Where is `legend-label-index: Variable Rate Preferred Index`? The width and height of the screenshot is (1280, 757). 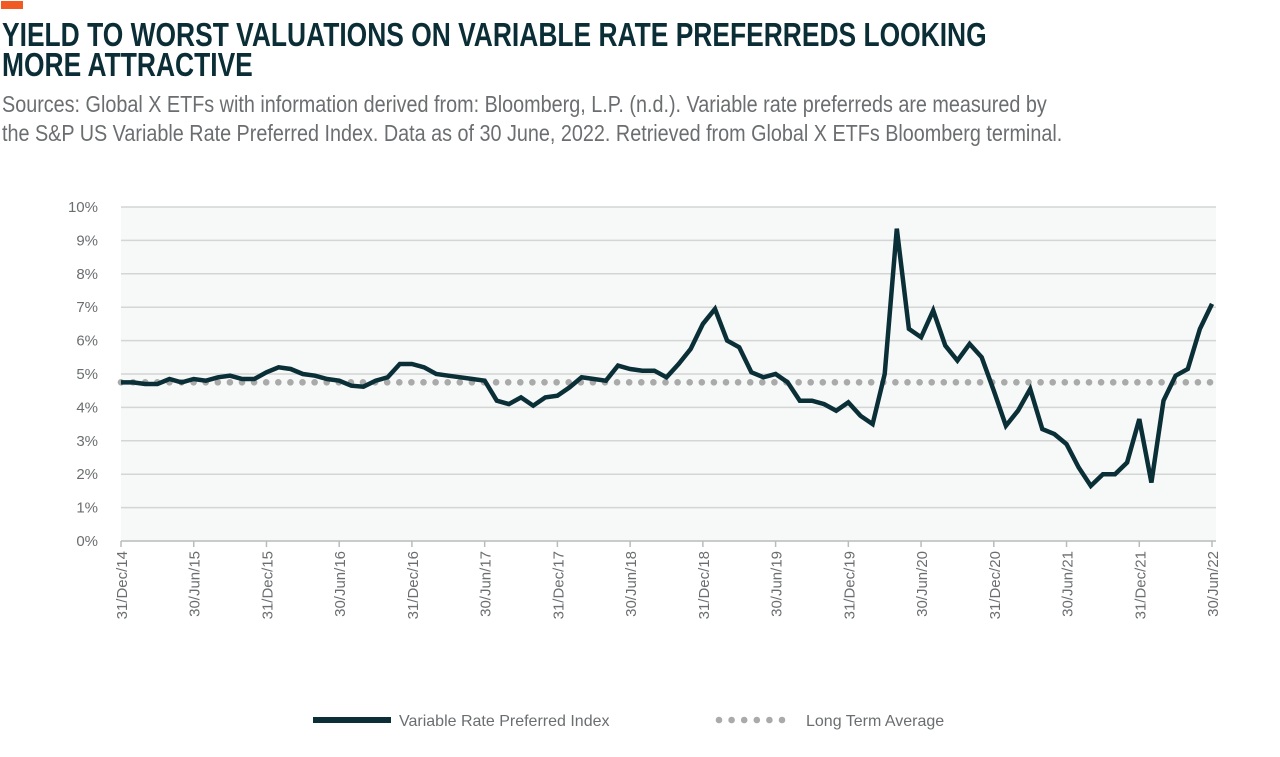
legend-label-index: Variable Rate Preferred Index is located at coordinates (504, 721).